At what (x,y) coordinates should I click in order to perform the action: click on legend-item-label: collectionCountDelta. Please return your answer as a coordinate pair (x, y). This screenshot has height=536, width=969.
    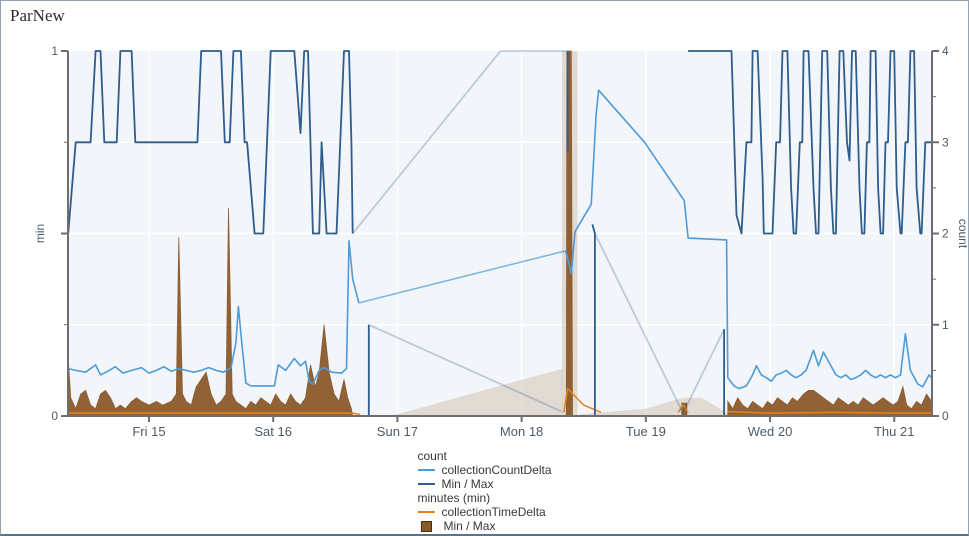
    Looking at the image, I should click on (496, 470).